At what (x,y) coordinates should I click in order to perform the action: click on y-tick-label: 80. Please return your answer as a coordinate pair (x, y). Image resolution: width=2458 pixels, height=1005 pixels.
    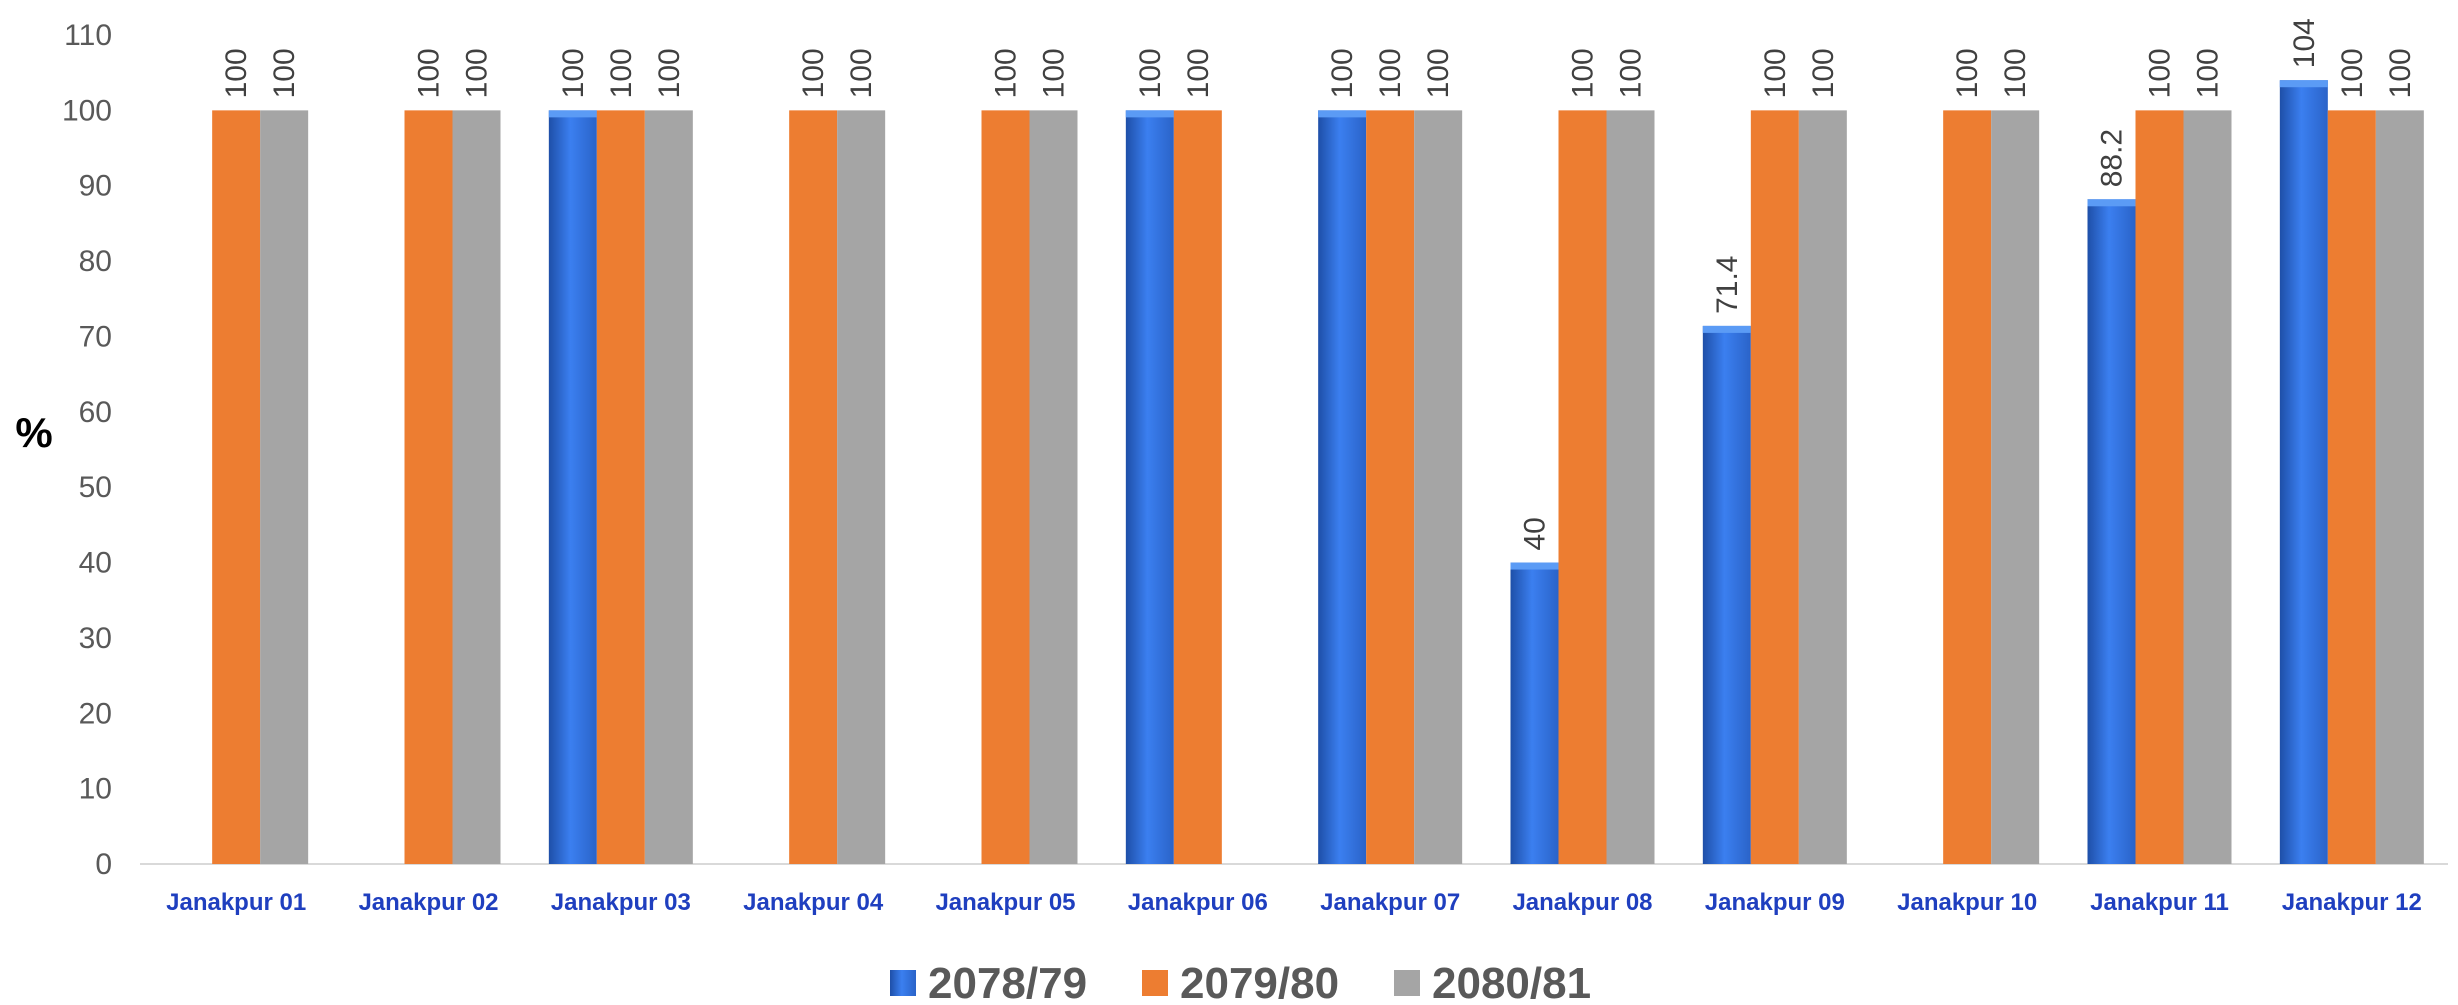
    Looking at the image, I should click on (95, 261).